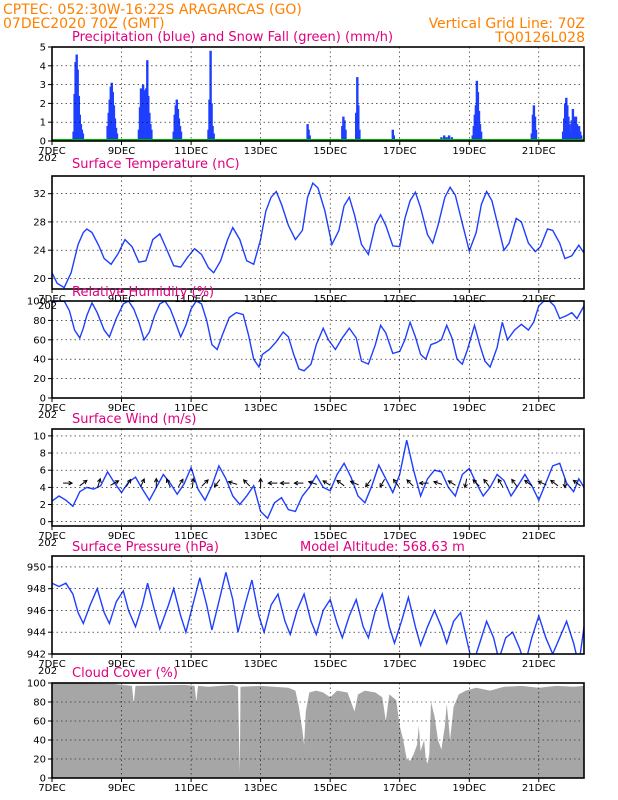 This screenshot has width=618, height=800. Describe the element at coordinates (507, 24) in the screenshot. I see `header-grid-line: Vertical Grid Line: 70Z` at that location.